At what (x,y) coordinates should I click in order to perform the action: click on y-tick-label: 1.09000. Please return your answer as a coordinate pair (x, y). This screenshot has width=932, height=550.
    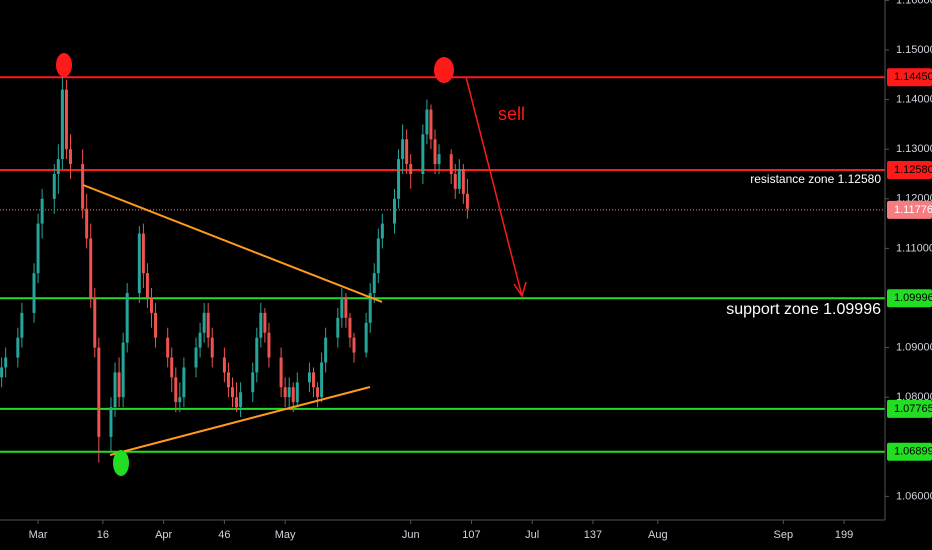
    Looking at the image, I should click on (914, 347).